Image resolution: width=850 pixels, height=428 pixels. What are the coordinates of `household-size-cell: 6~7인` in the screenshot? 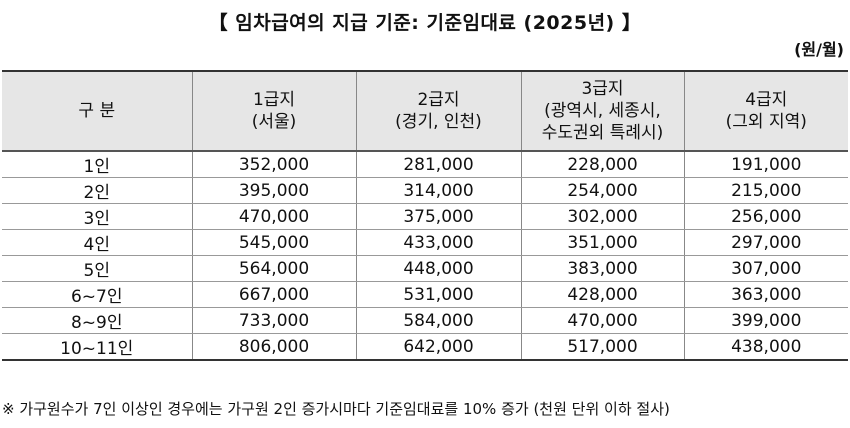 It's located at (97, 294).